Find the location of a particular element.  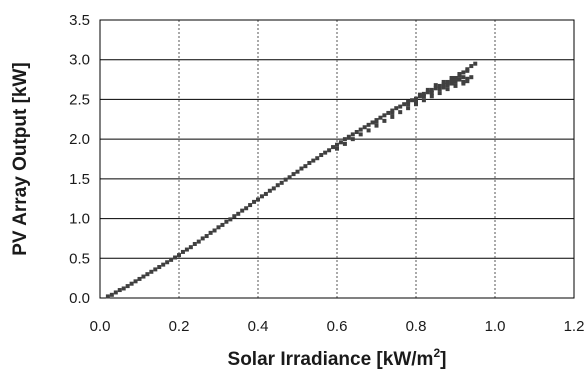

y-tick-label: 2.5 is located at coordinates (79, 99).